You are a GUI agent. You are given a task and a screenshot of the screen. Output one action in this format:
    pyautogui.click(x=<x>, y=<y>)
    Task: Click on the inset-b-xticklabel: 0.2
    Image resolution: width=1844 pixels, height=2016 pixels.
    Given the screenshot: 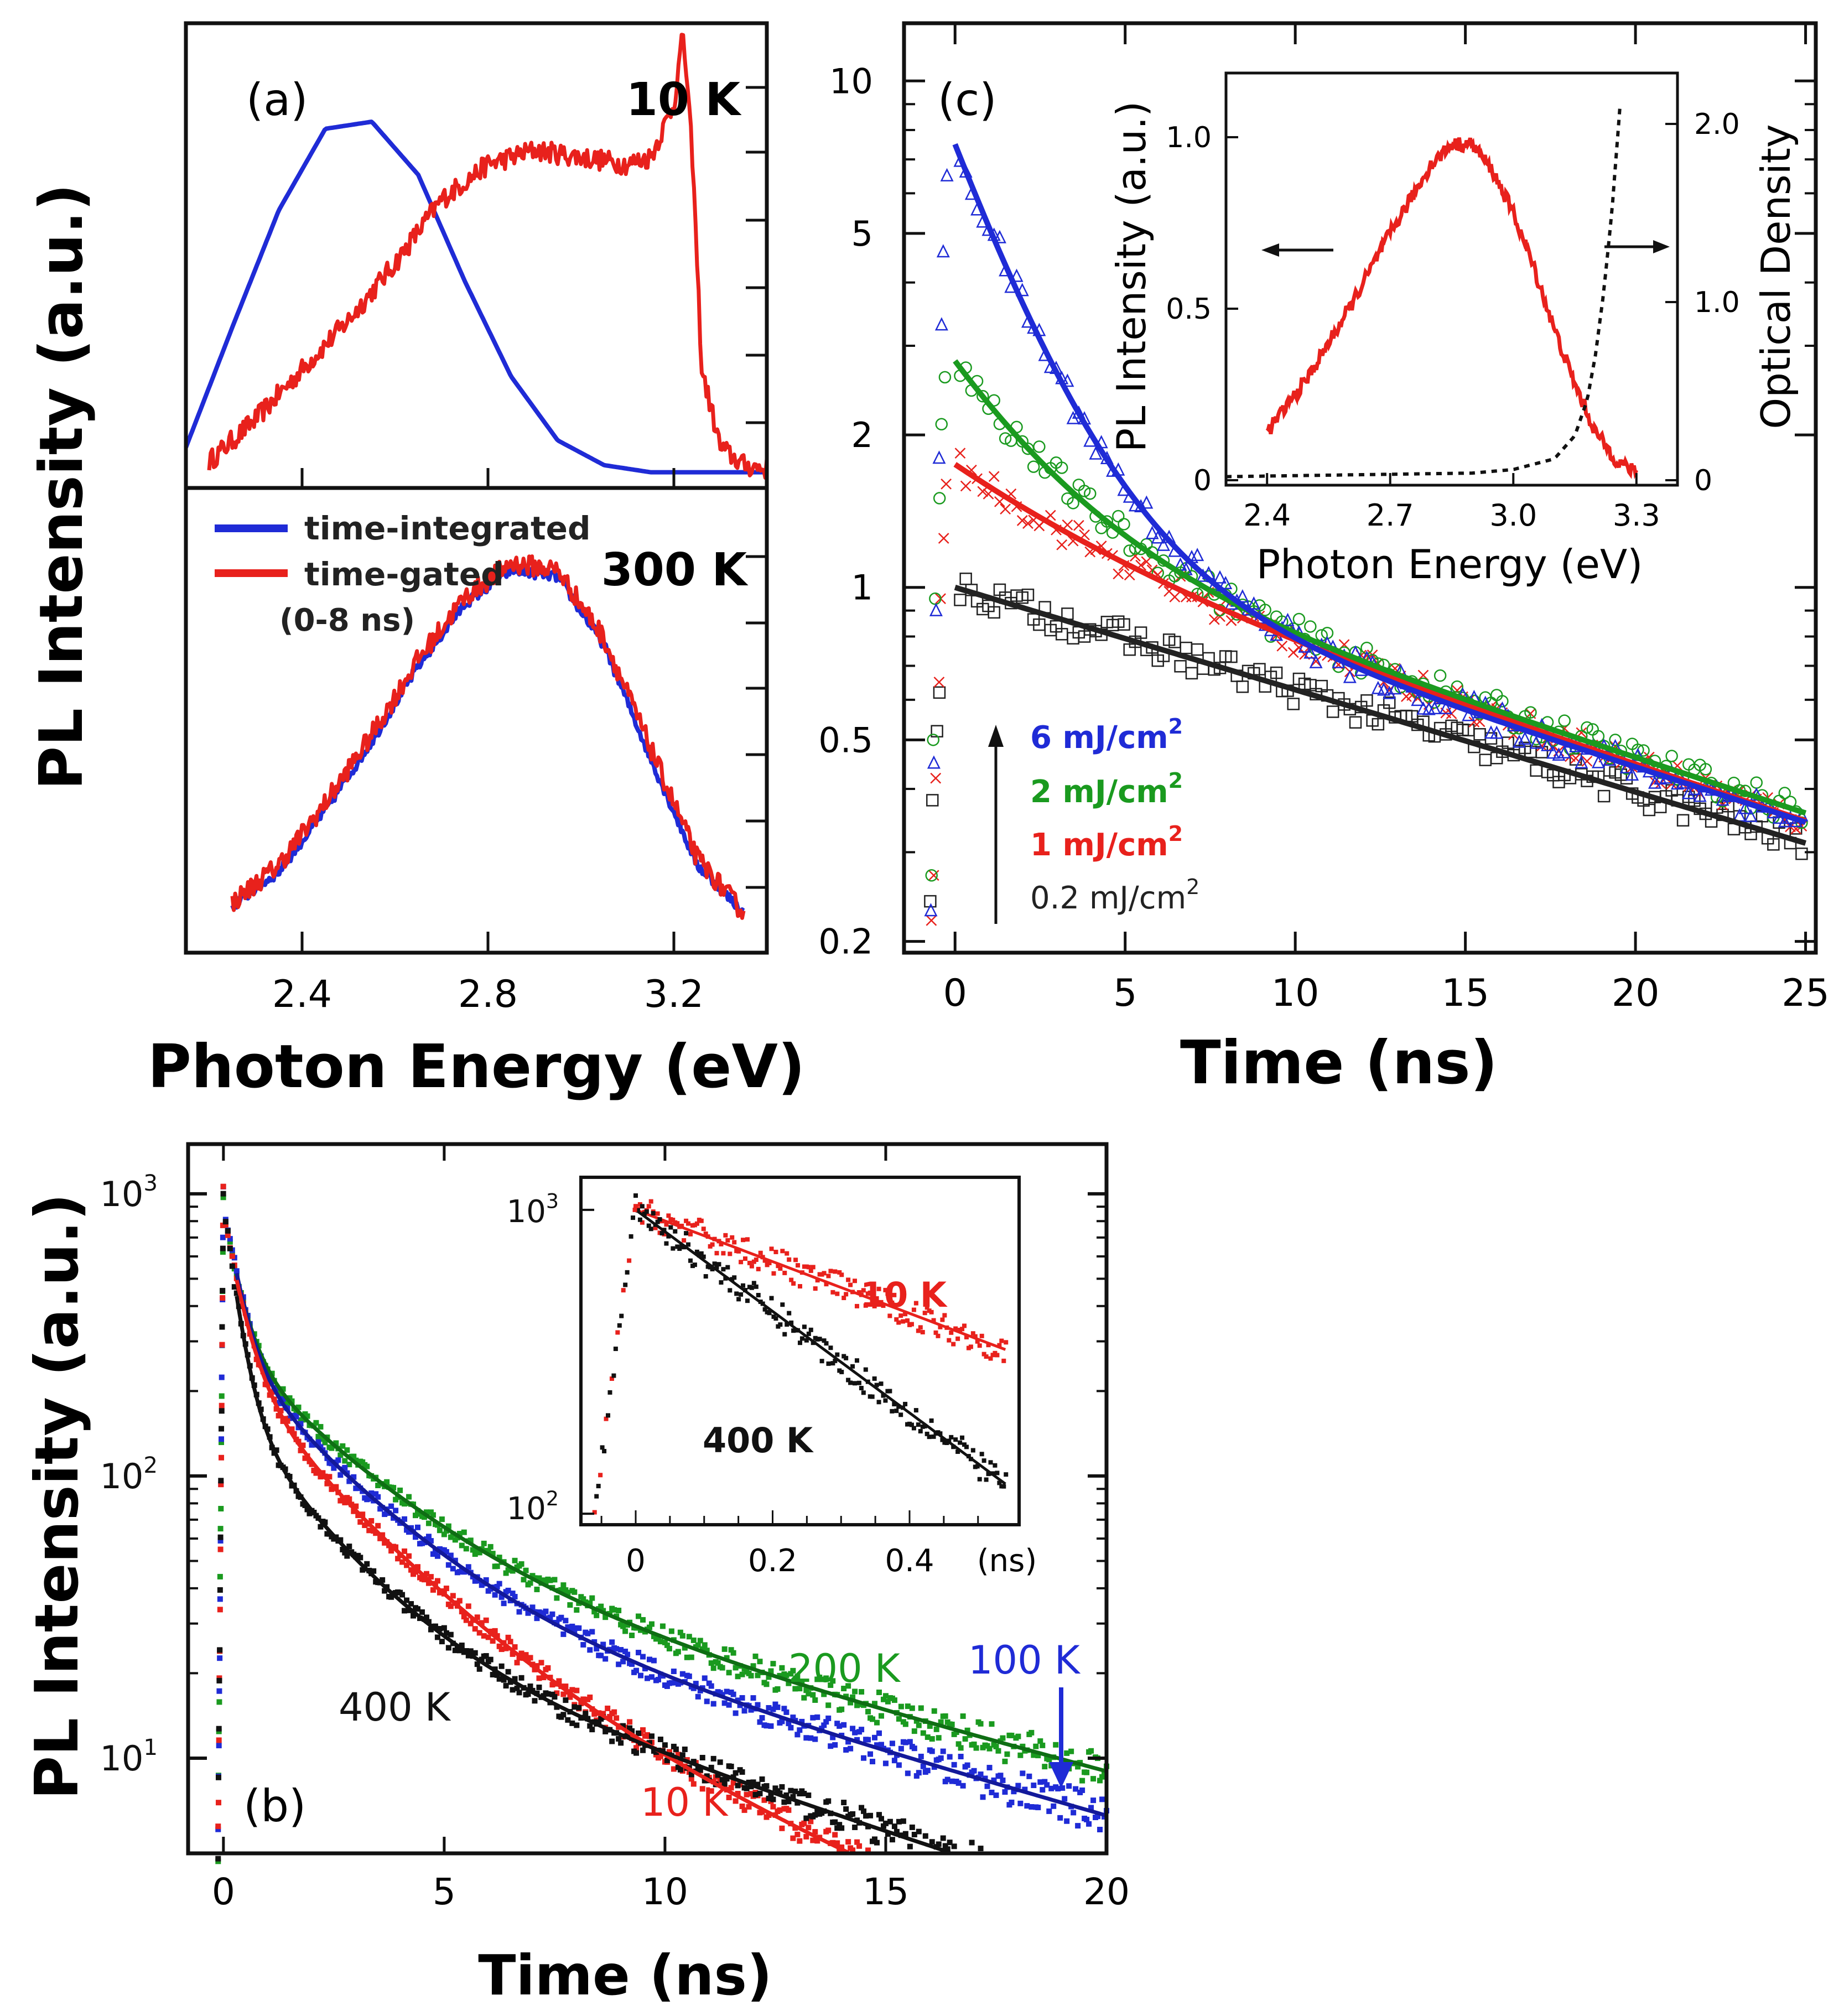 What is the action you would take?
    pyautogui.click(x=773, y=1561)
    